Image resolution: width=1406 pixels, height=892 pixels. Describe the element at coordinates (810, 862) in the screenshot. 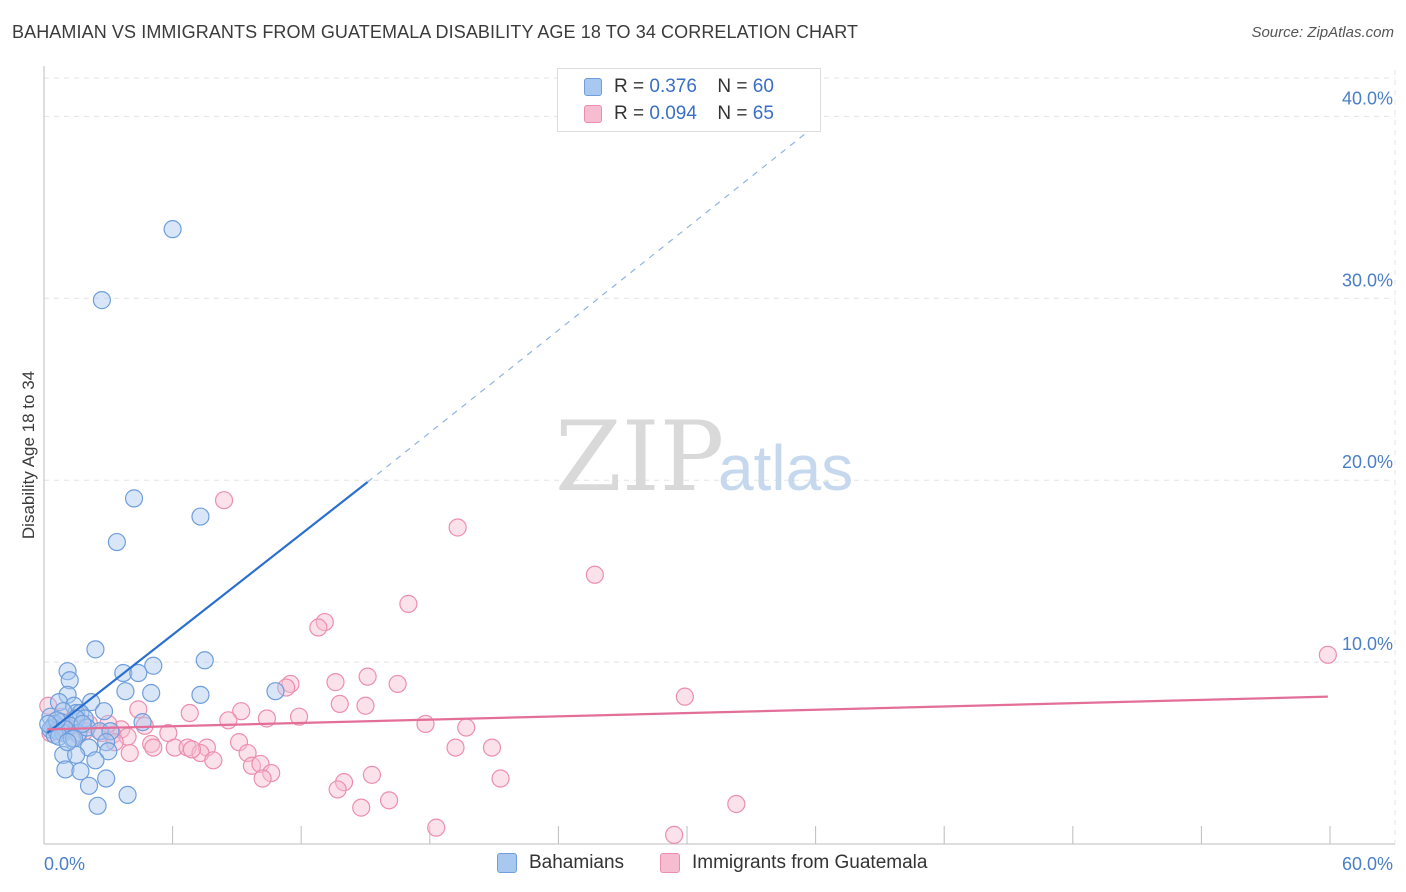

I see `legend-label-guatemala: Immigrants from Guatemala` at that location.